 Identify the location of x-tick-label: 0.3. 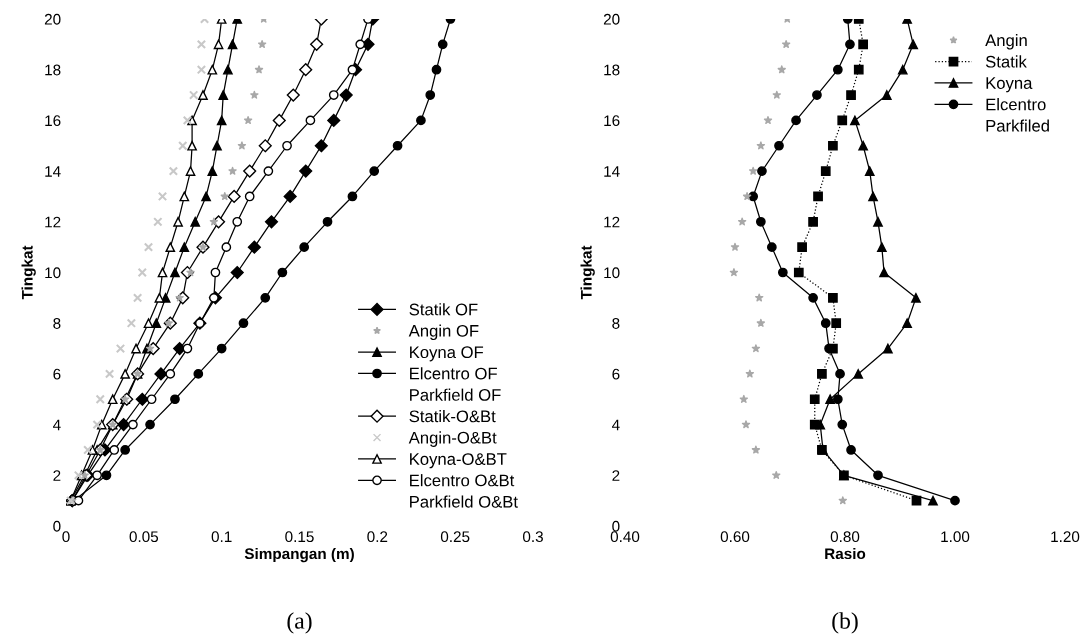
(532, 537).